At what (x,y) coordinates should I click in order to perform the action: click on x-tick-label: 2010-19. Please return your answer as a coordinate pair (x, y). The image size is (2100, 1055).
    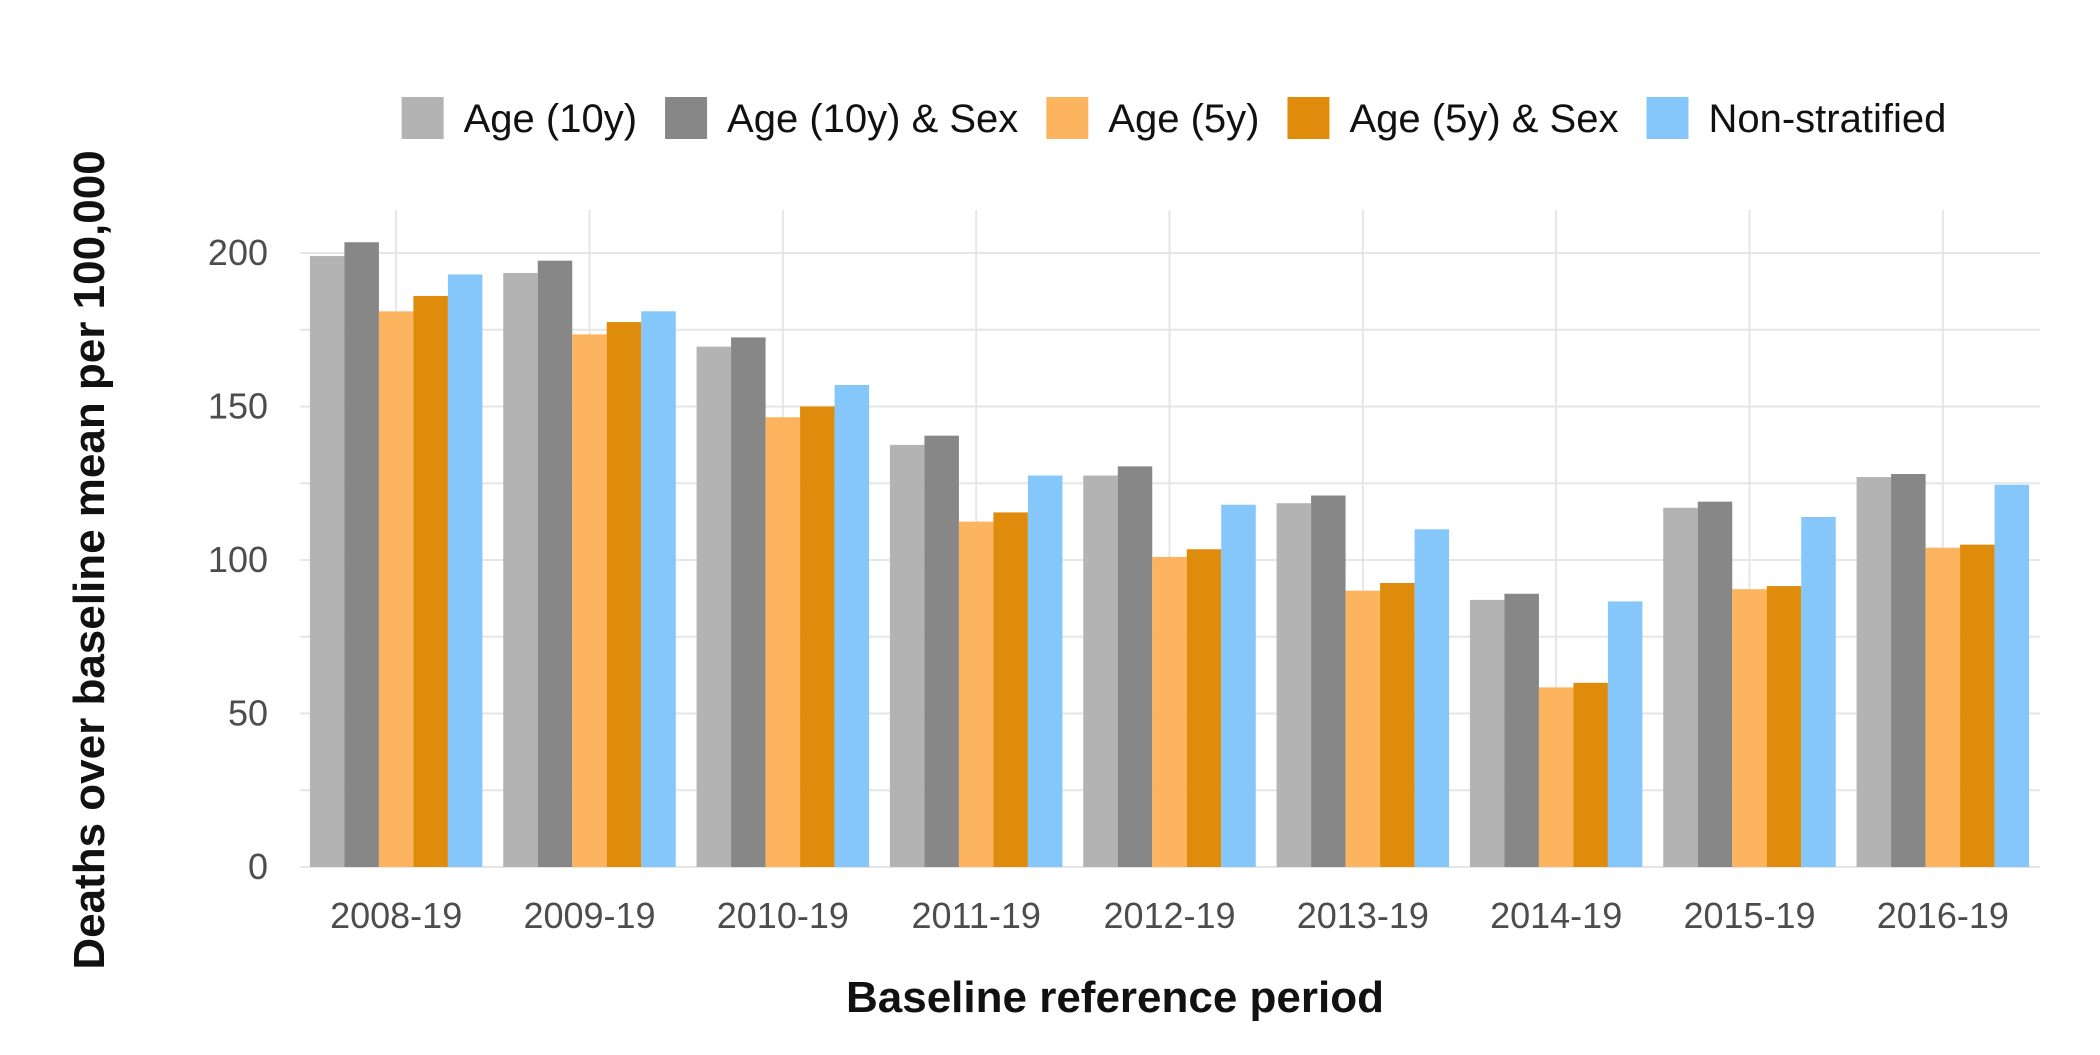
    Looking at the image, I should click on (783, 915).